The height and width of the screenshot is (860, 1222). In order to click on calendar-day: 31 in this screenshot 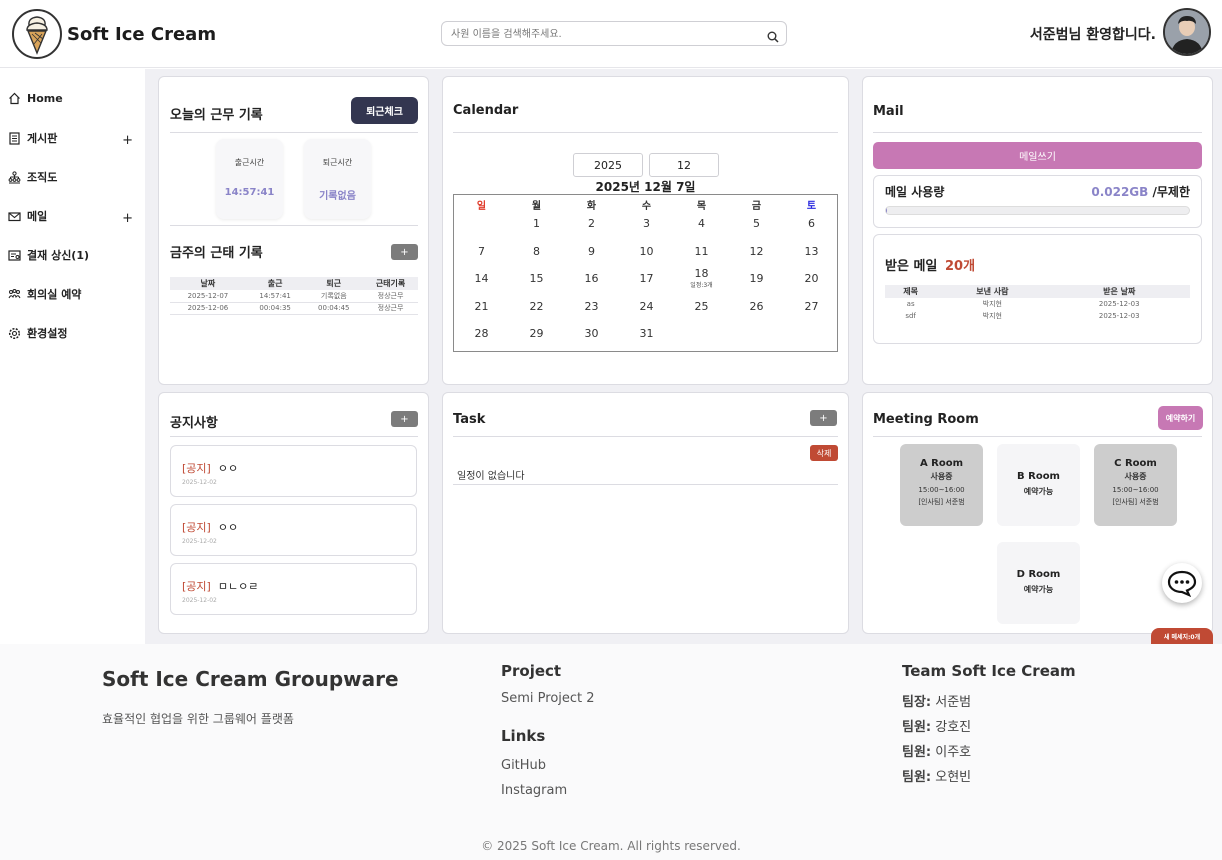, I will do `click(646, 334)`.